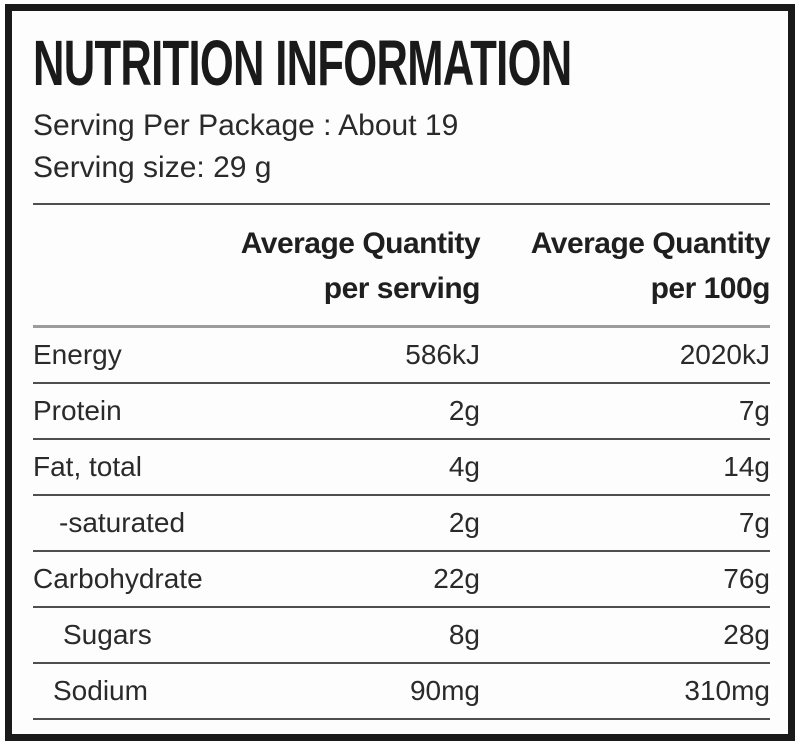  I want to click on page-title: NUTRITION INFORMATION, so click(302, 63).